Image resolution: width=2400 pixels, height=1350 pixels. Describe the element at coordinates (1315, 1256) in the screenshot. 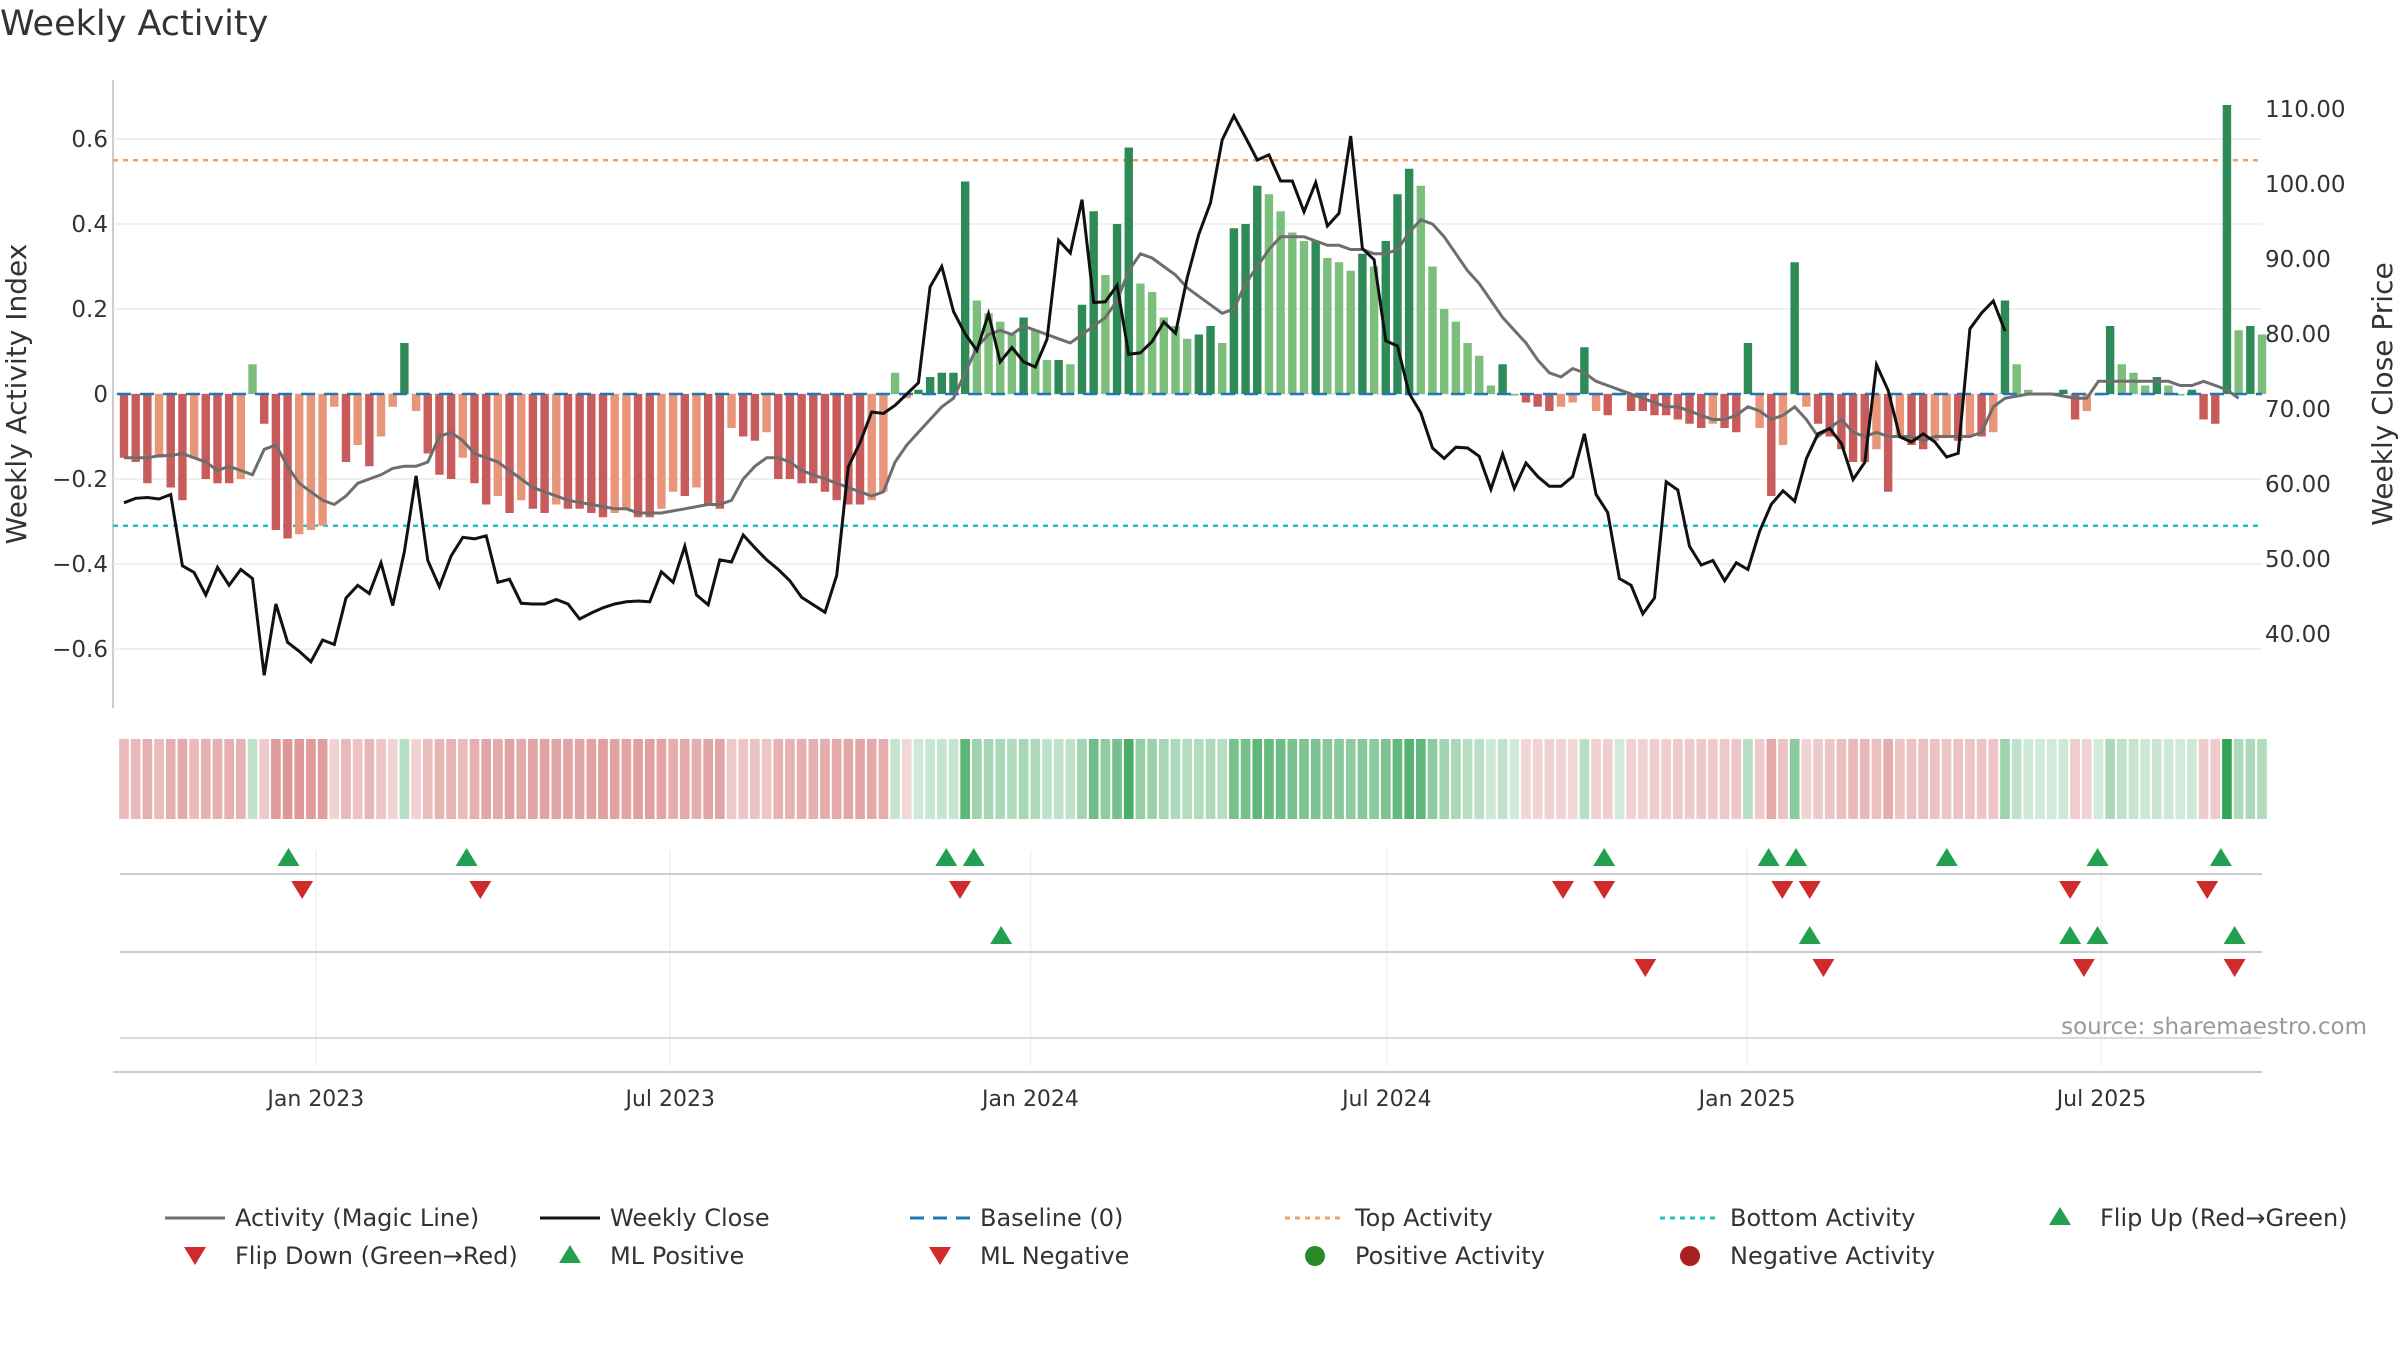

I see `legend-positive-activity-swatch` at that location.